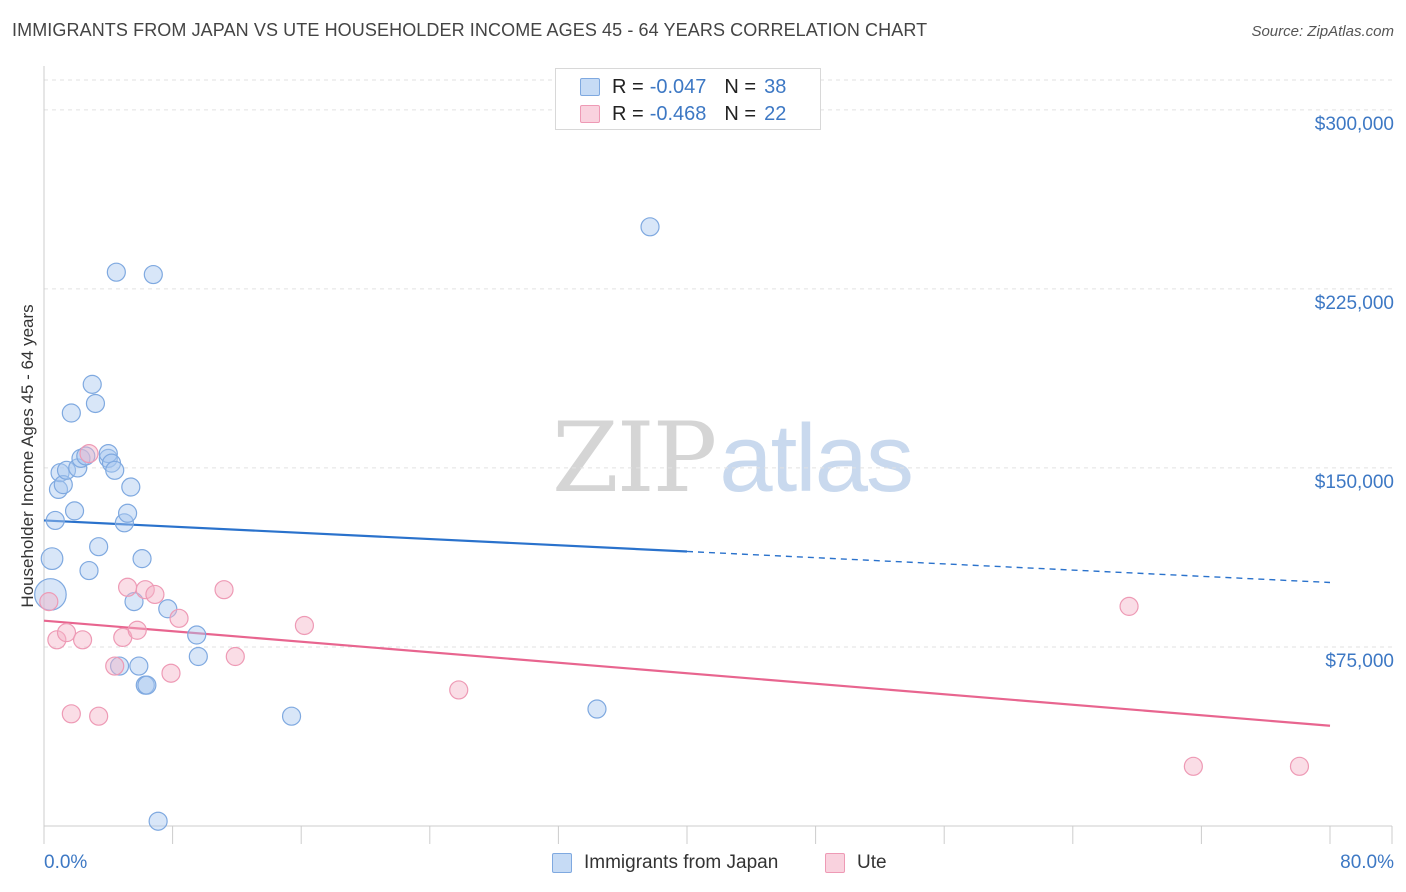 The height and width of the screenshot is (892, 1406). What do you see at coordinates (66, 862) in the screenshot?
I see `x-tick-min: 0.0%` at bounding box center [66, 862].